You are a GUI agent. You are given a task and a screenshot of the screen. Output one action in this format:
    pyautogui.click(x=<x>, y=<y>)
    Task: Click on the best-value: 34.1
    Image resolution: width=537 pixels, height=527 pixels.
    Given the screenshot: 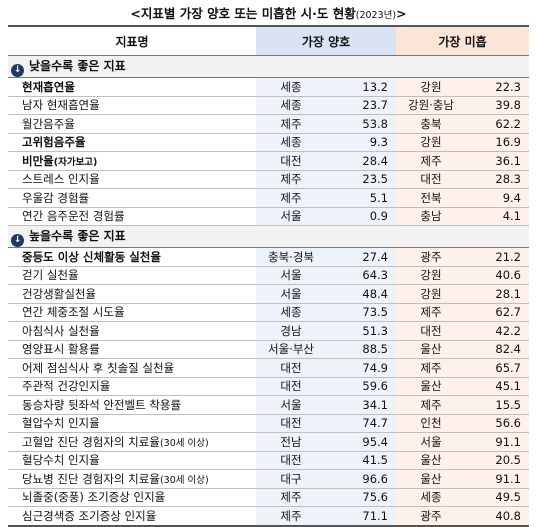 What is the action you would take?
    pyautogui.click(x=361, y=405)
    